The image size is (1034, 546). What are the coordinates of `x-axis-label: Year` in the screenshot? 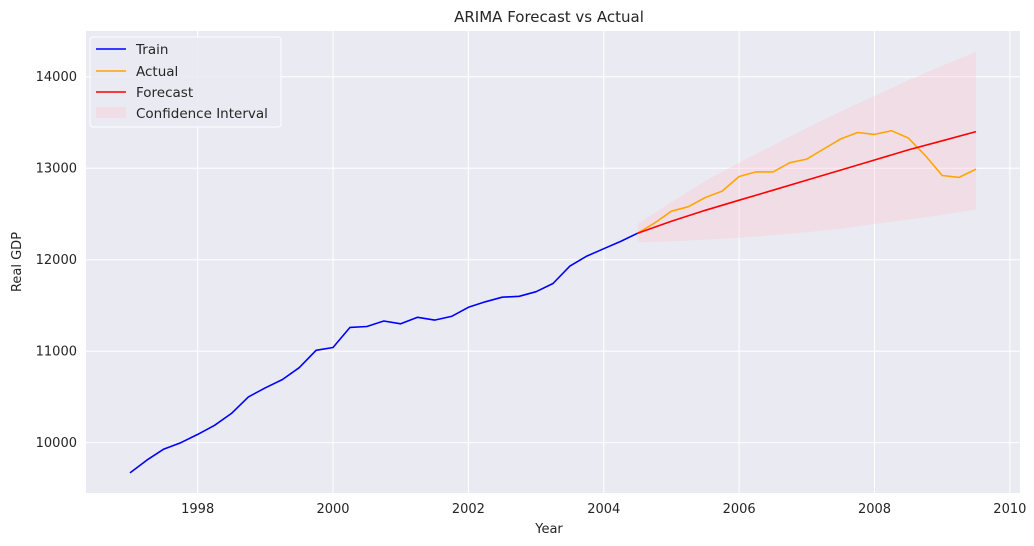 It's located at (548, 529).